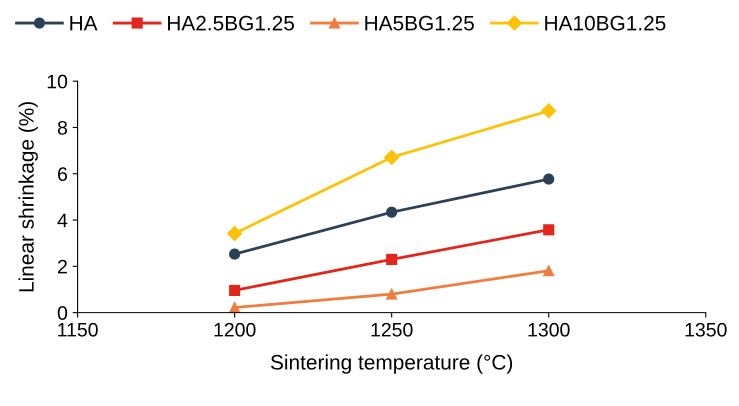  I want to click on legend-label: HA, so click(84, 23).